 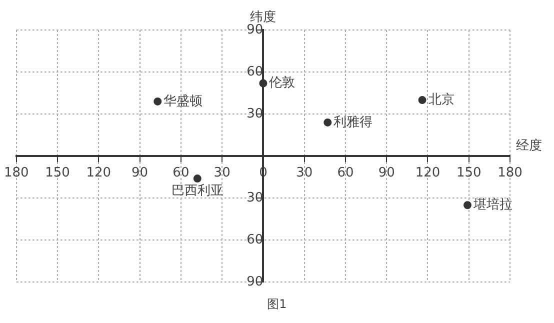 What do you see at coordinates (263, 16) in the screenshot?
I see `y-axis-title: 纬度` at bounding box center [263, 16].